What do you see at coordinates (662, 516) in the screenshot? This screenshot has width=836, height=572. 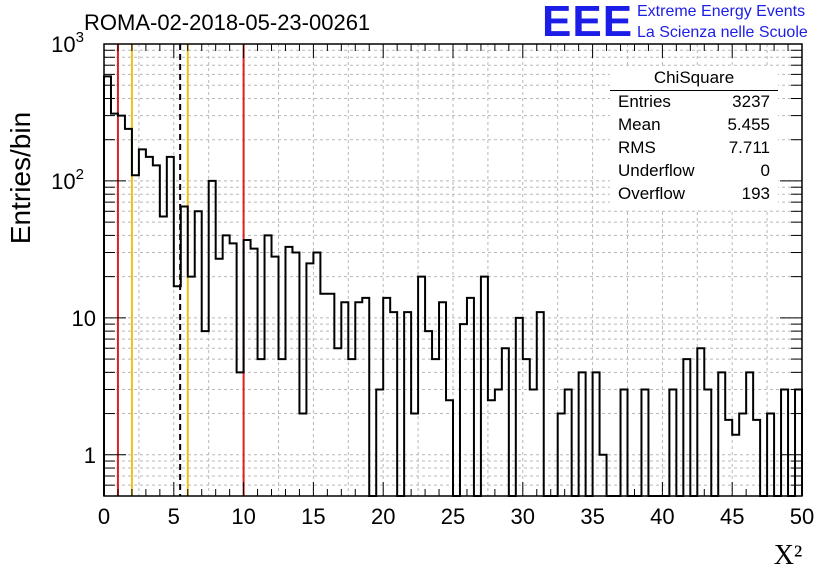 I see `x-tick-label: 40` at bounding box center [662, 516].